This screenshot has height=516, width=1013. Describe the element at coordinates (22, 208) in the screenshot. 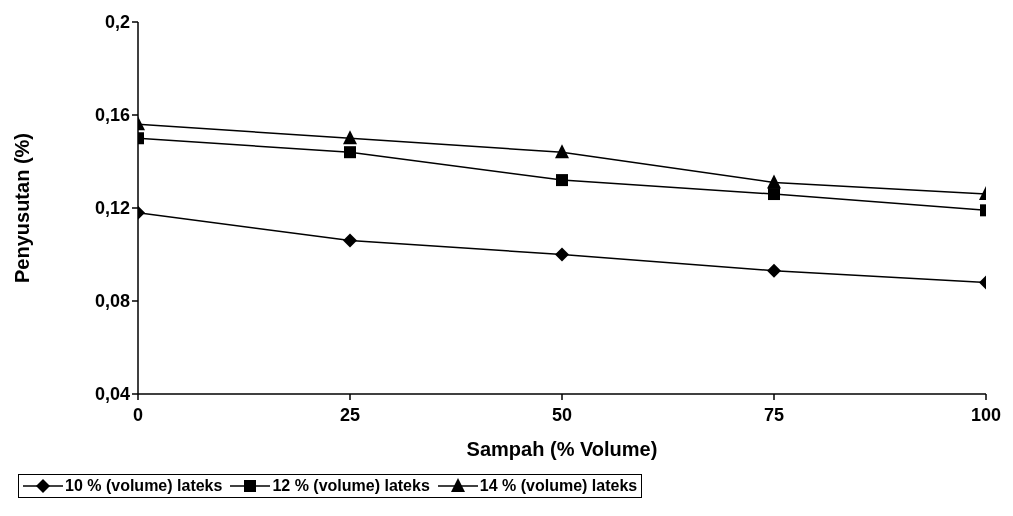

I see `y-axis-title: Penyusutan (%)` at that location.